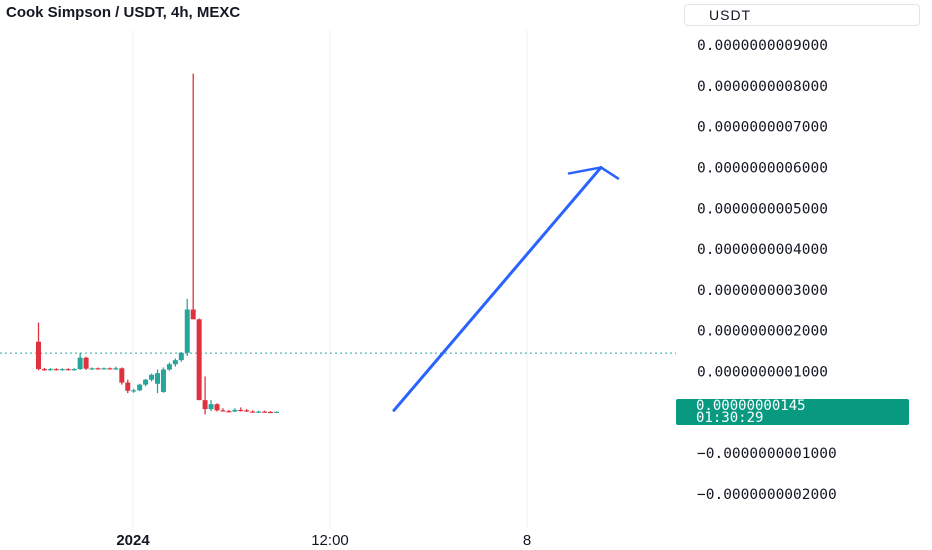  I want to click on x-tick-label: 8, so click(527, 540).